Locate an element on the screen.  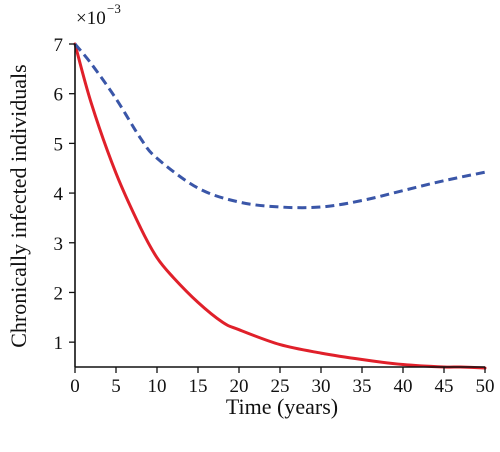
y-tick-label: 7 is located at coordinates (59, 45).